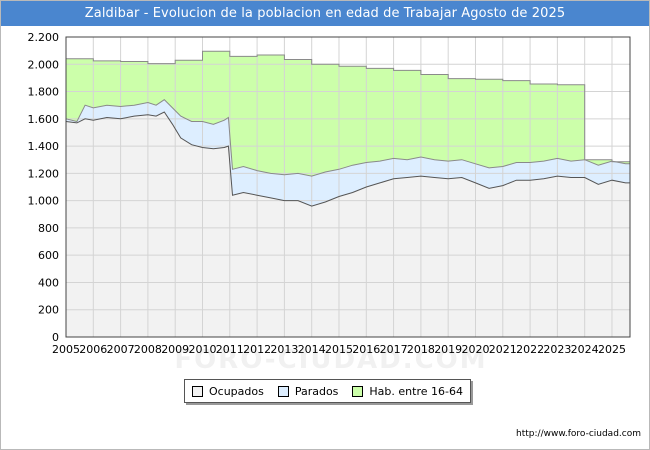 This screenshot has height=450, width=650. Describe the element at coordinates (175, 349) in the screenshot. I see `x-tick-label: 2009` at that location.